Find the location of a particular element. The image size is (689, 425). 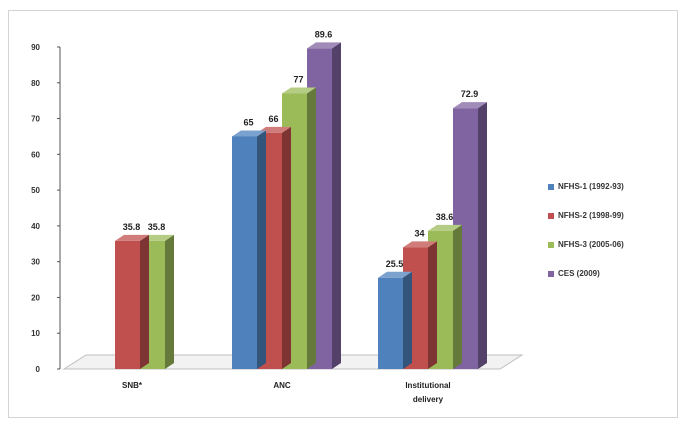

legend-item: CES (2009) is located at coordinates (586, 273).